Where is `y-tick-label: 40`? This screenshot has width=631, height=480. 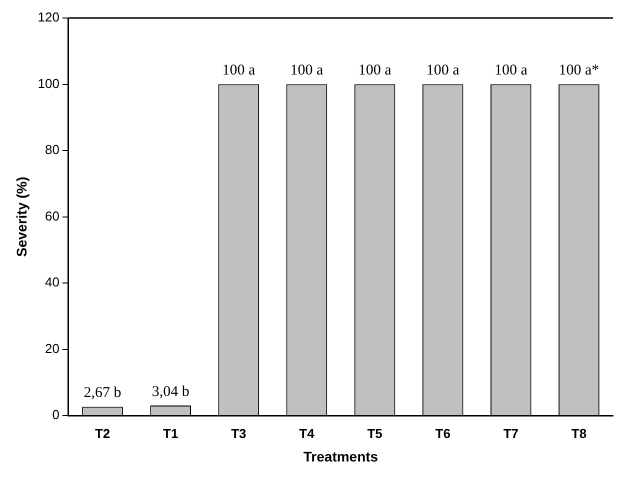 y-tick-label: 40 is located at coordinates (52, 282).